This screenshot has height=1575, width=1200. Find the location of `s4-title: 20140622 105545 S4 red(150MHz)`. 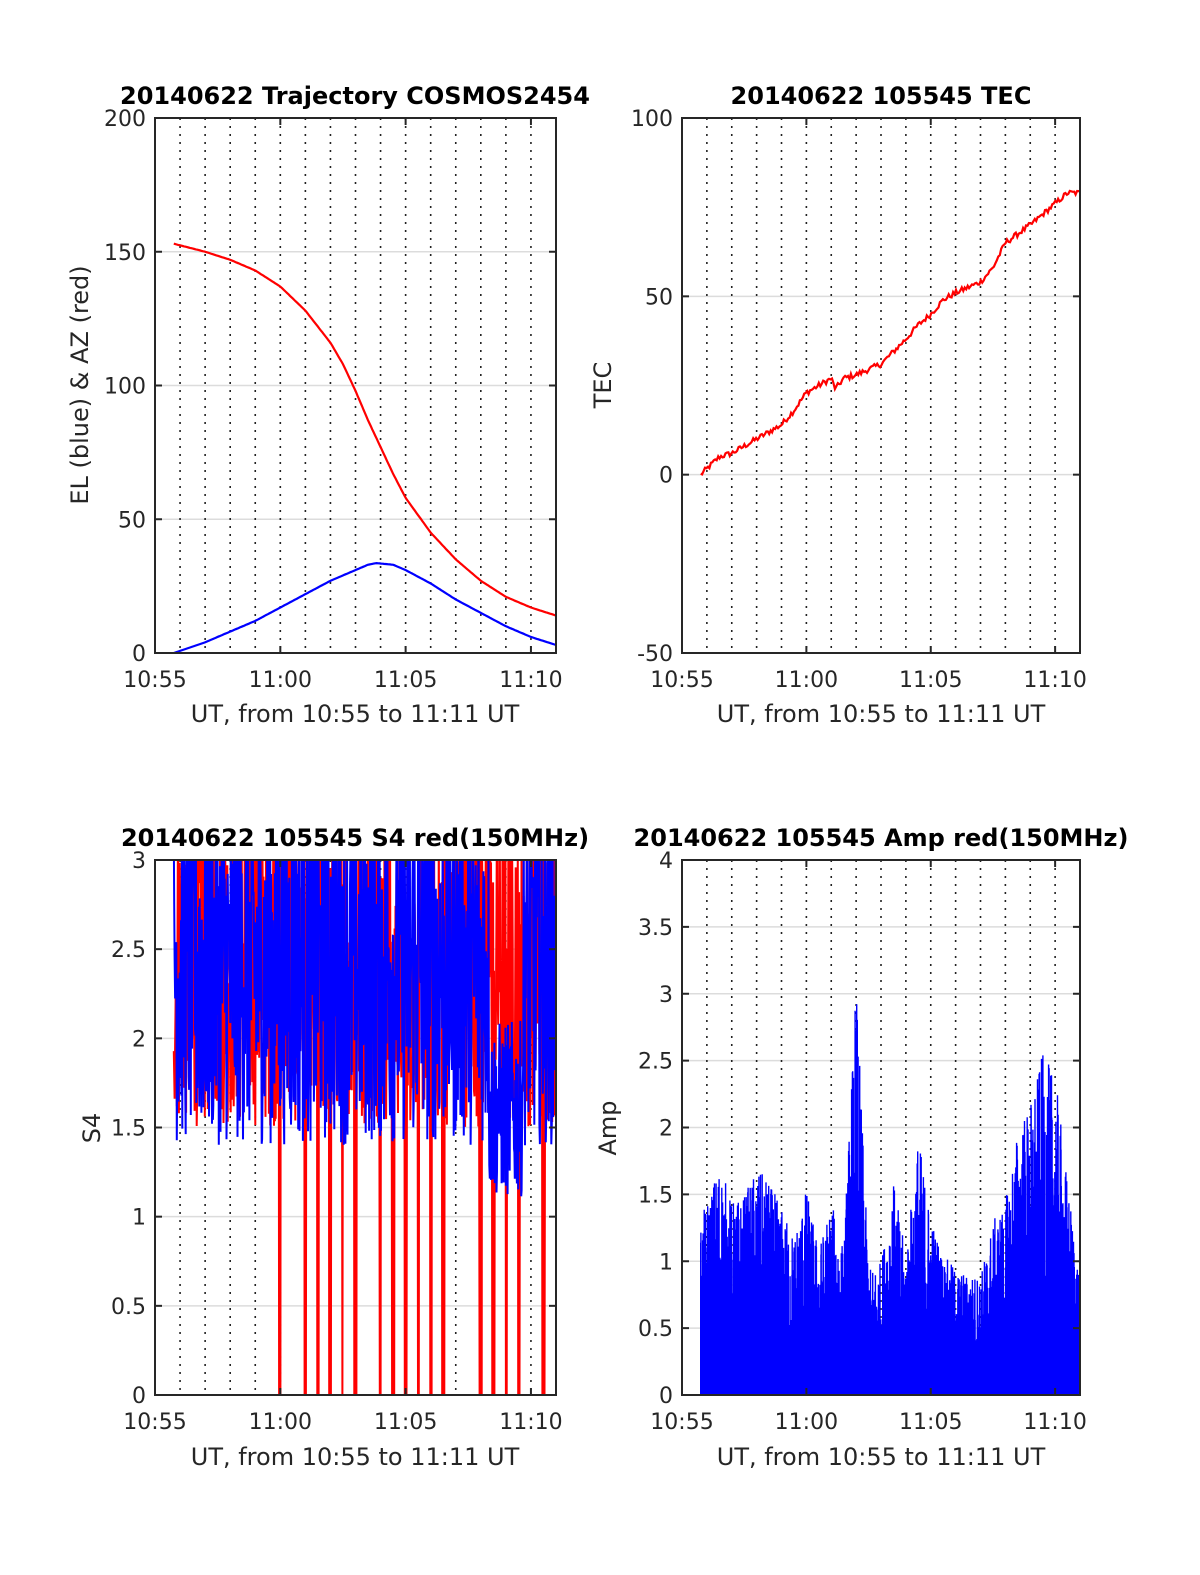

s4-title: 20140622 105545 S4 red(150MHz) is located at coordinates (355, 838).